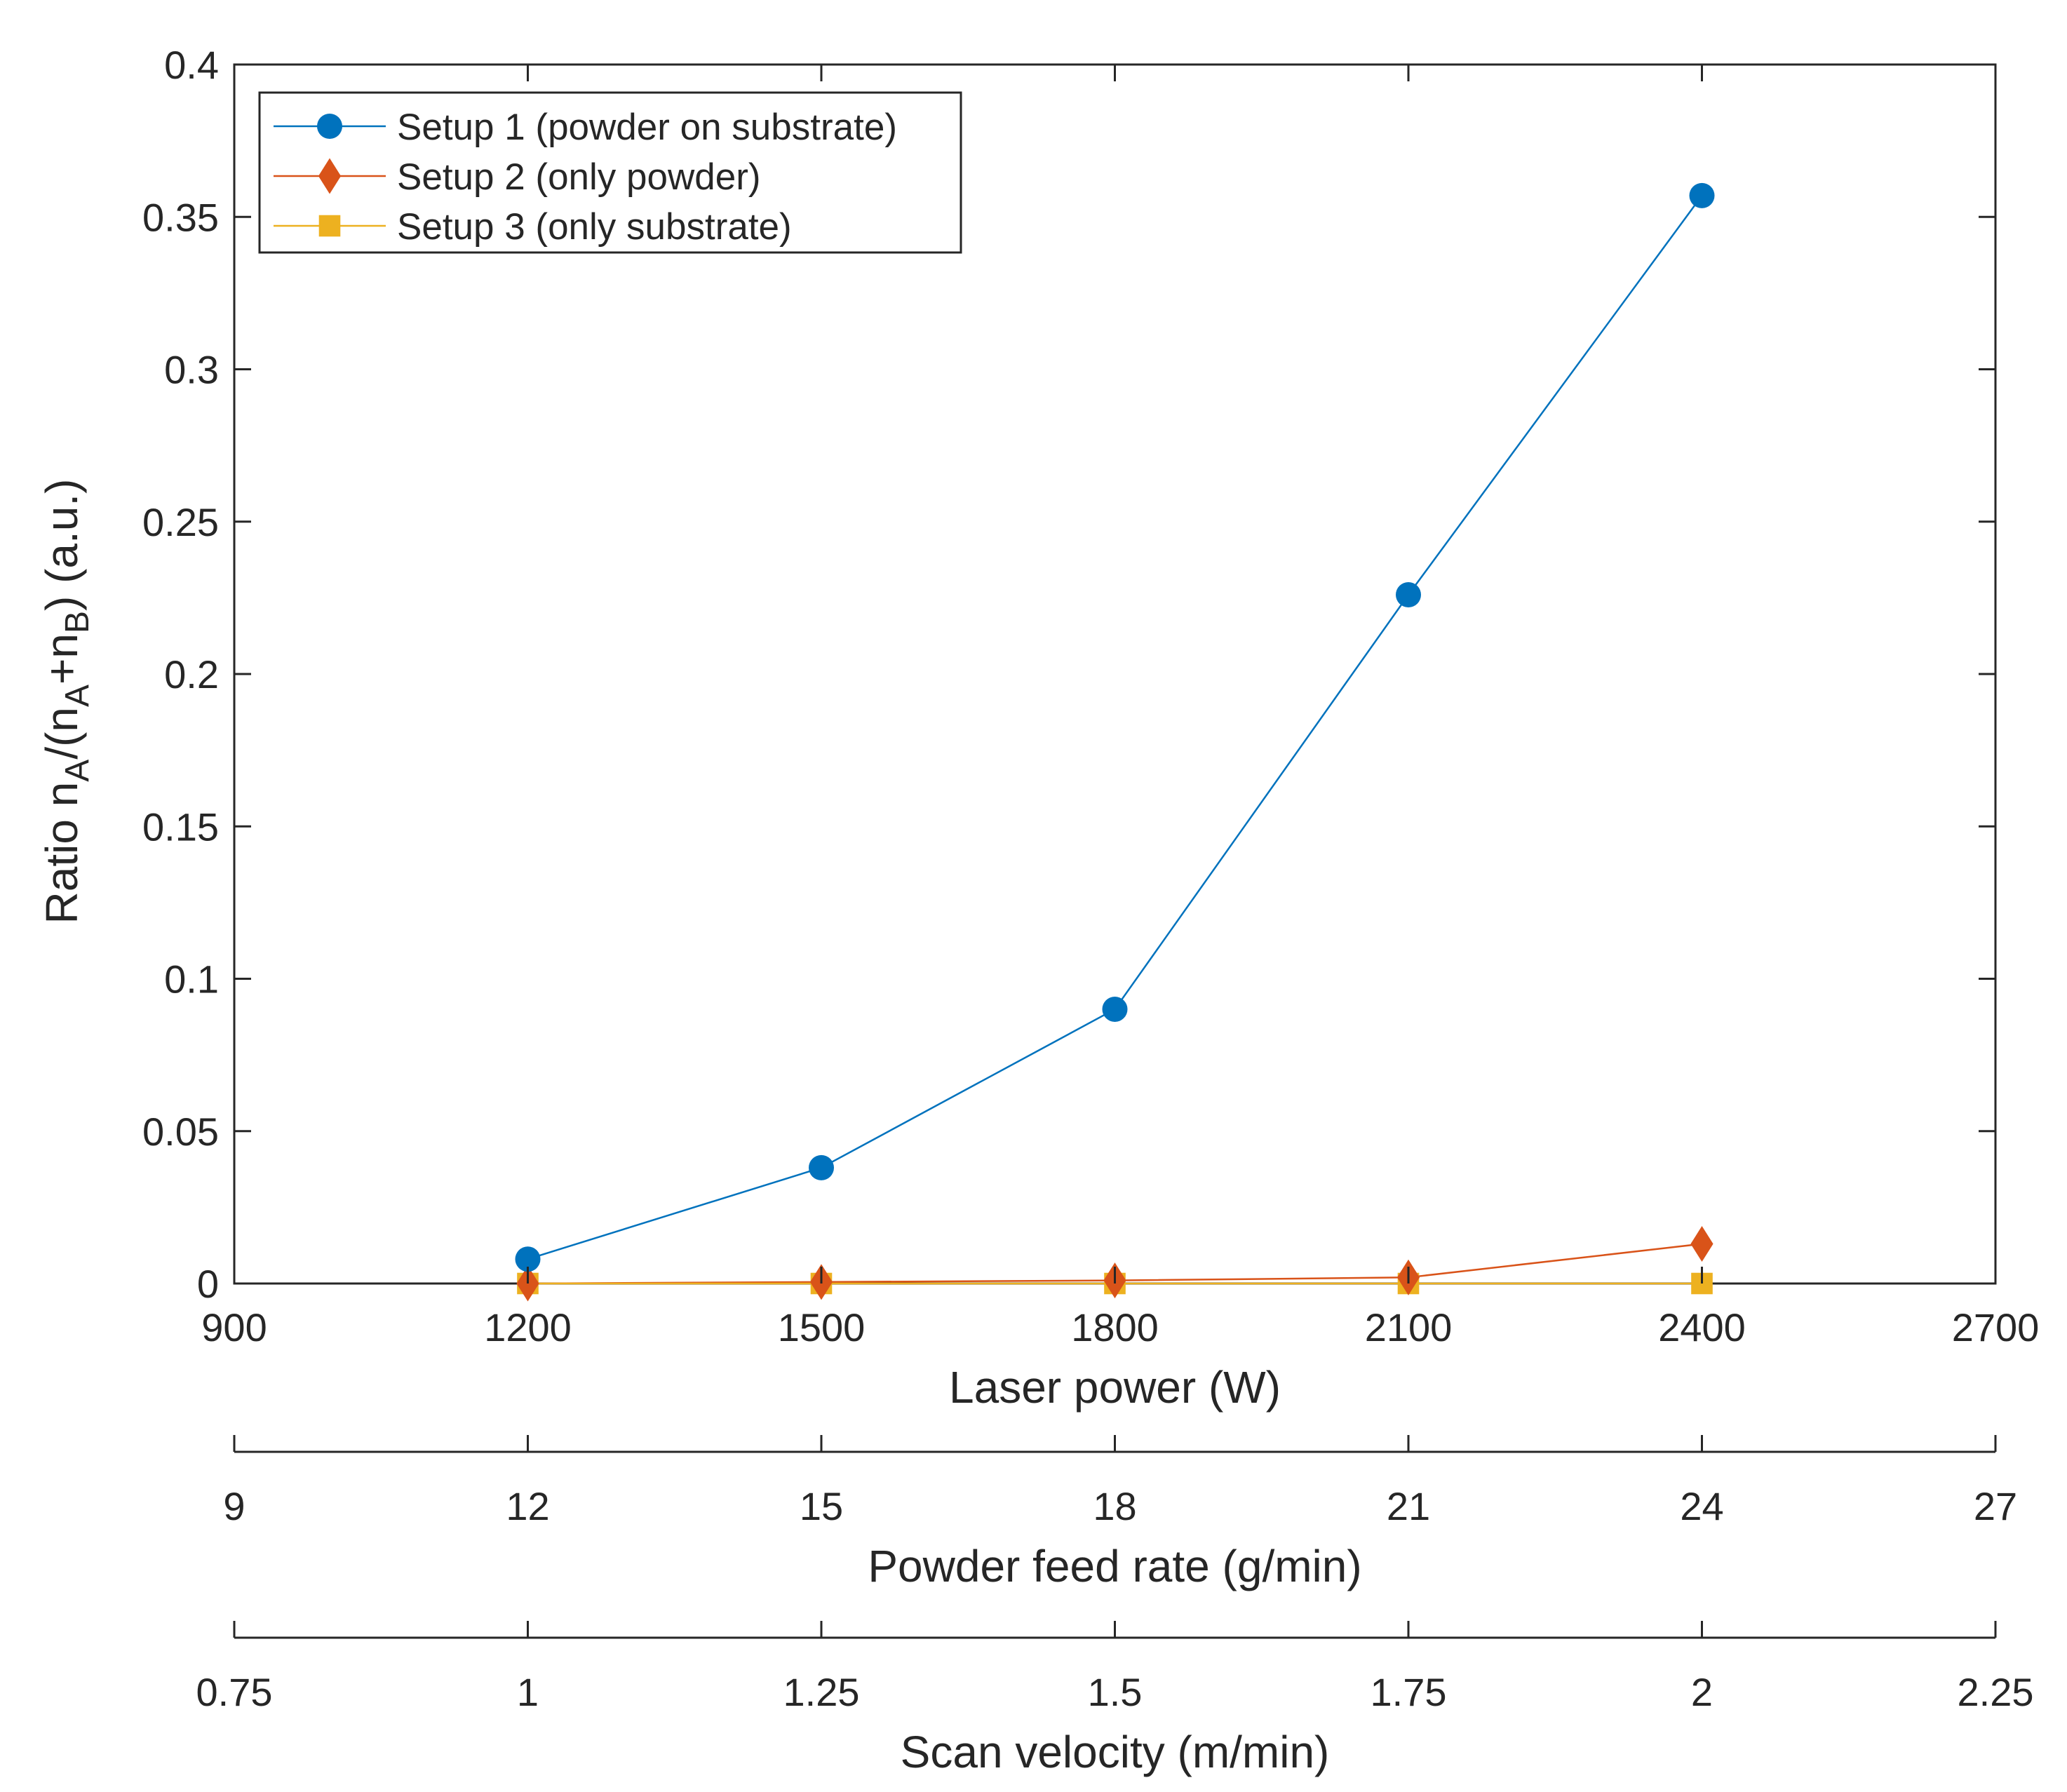  I want to click on x-tick-label: 1.75, so click(1409, 1692).